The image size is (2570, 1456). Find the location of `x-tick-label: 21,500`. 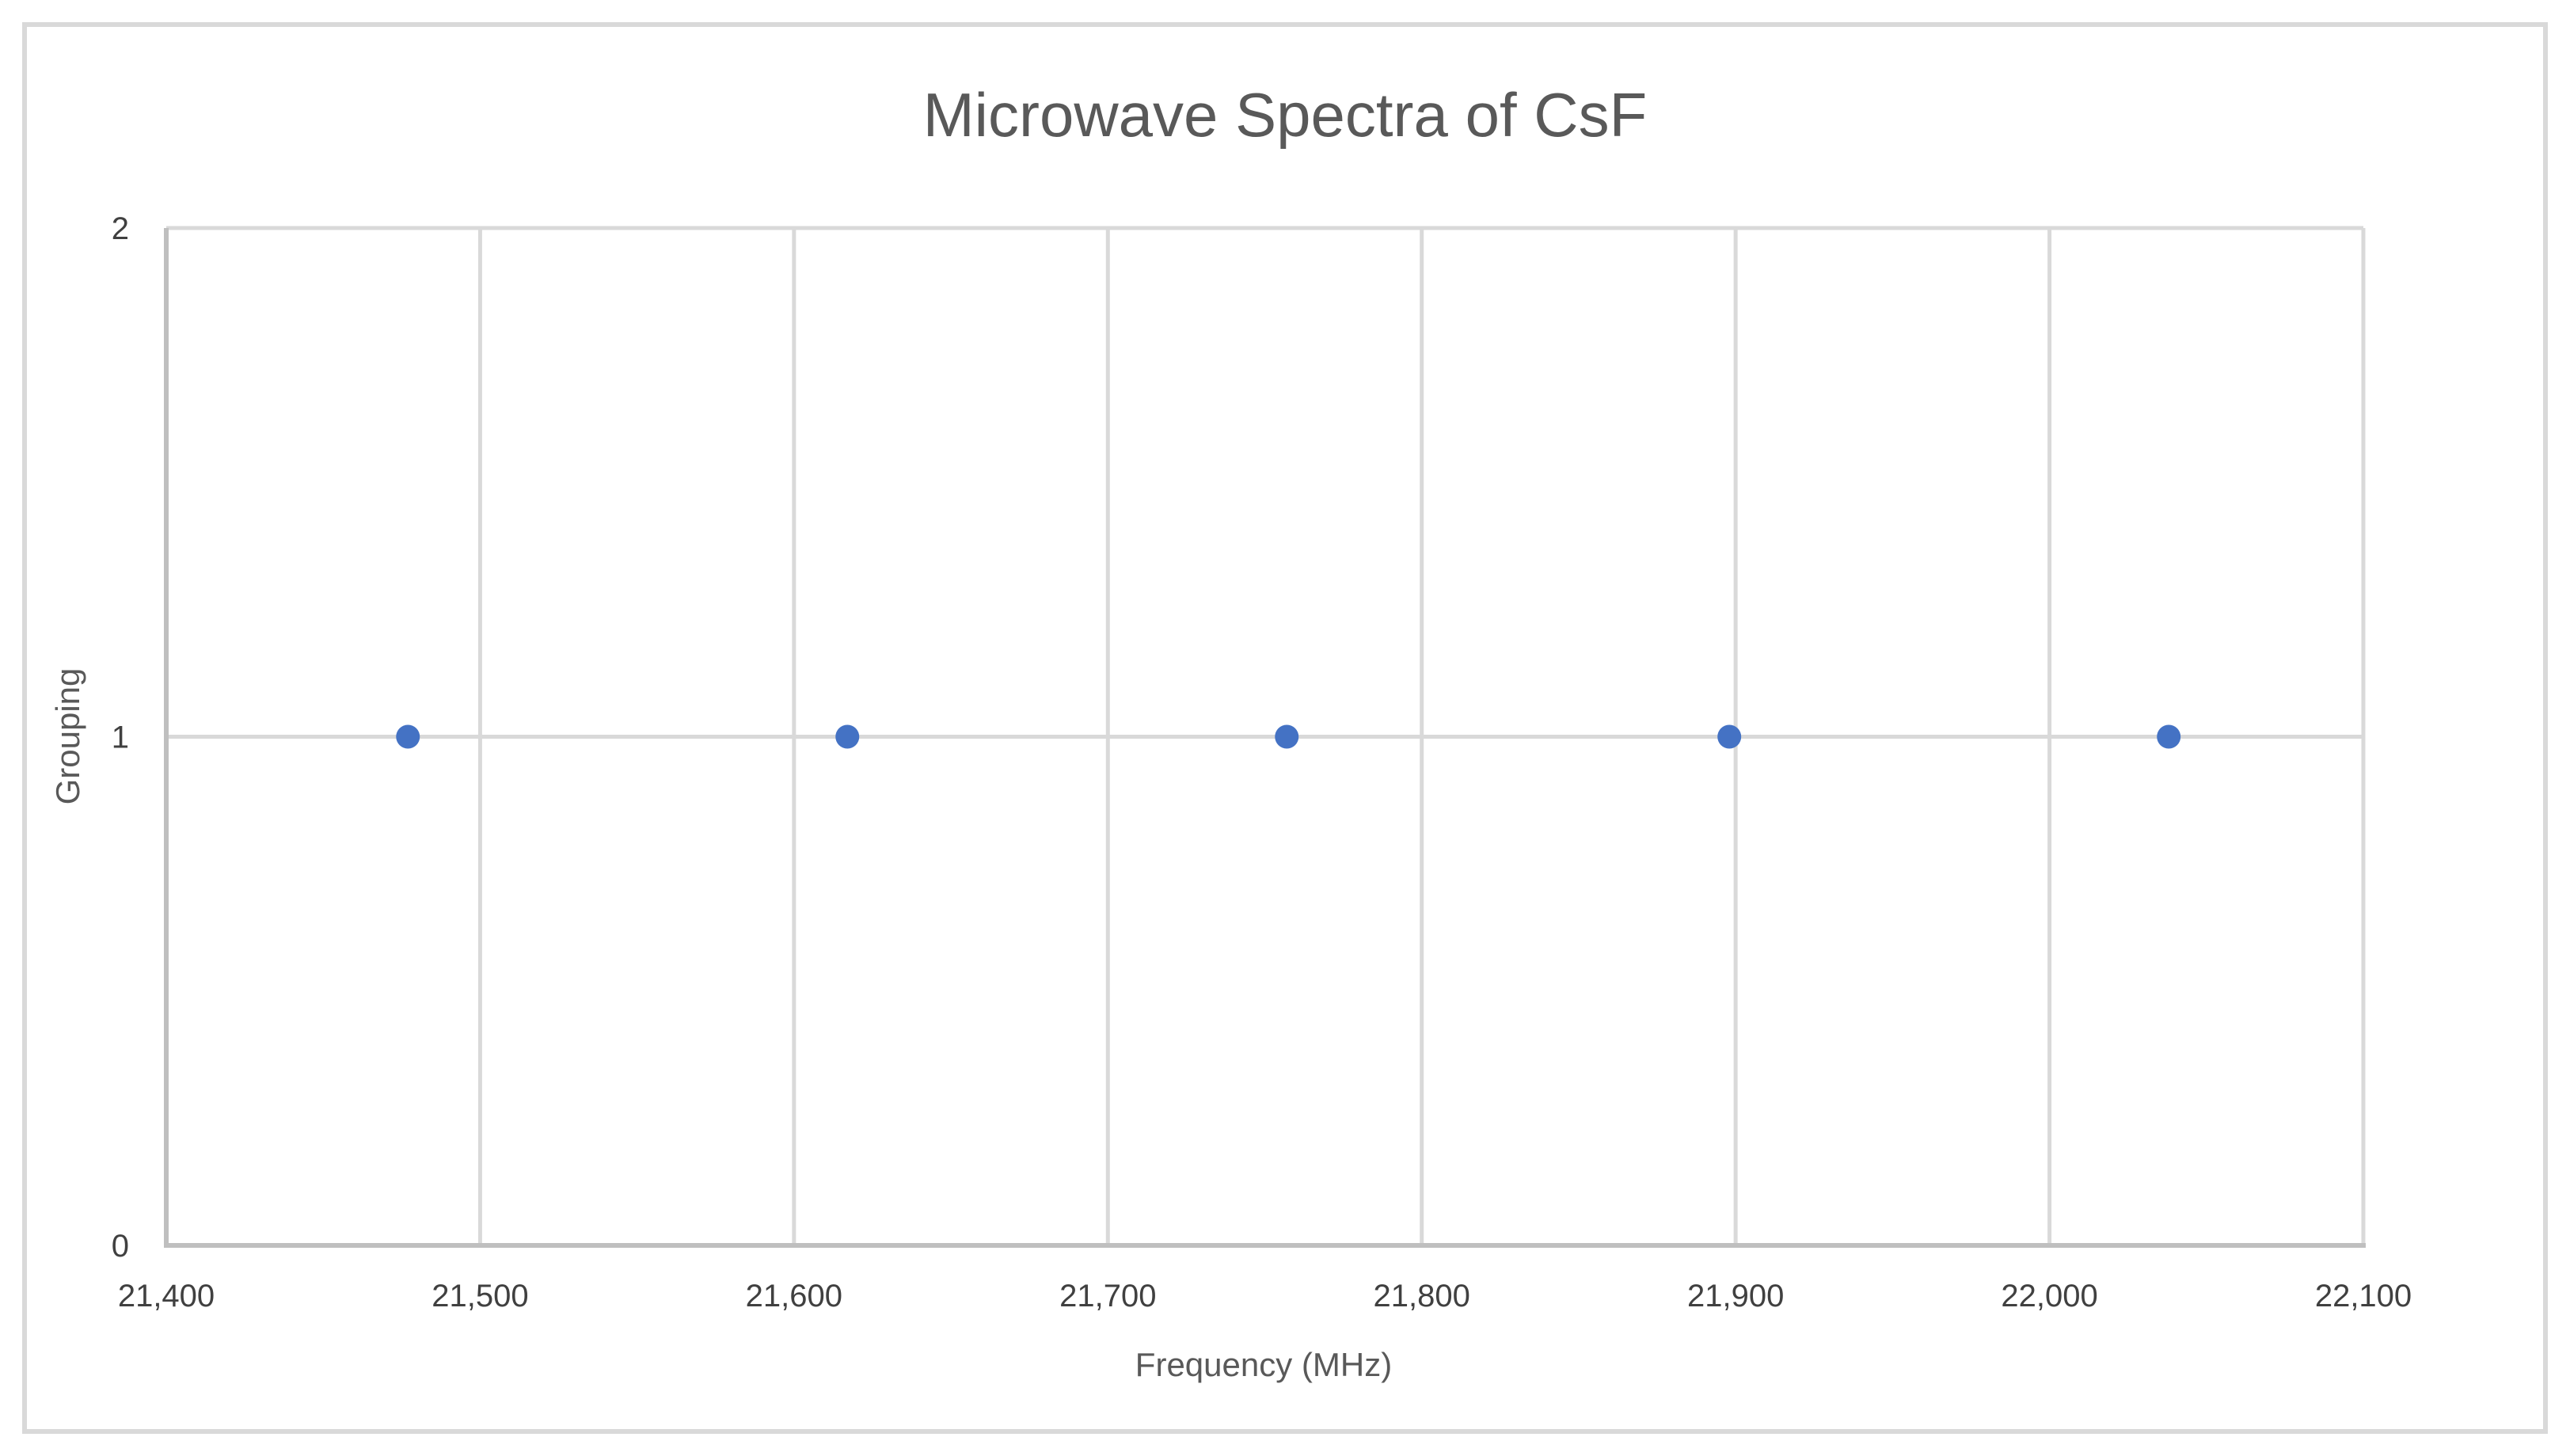

x-tick-label: 21,500 is located at coordinates (480, 1296).